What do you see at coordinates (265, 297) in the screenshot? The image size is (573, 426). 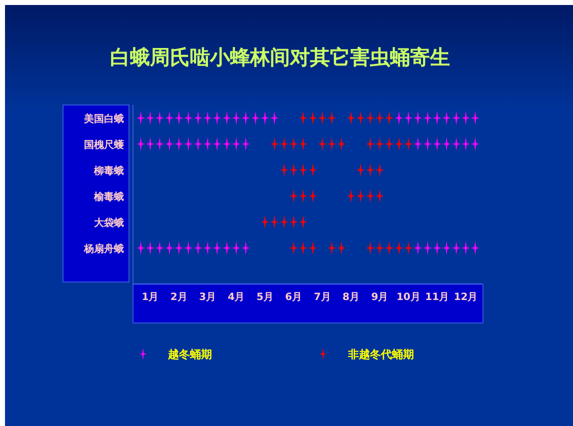 I see `x-tick-label: 5月` at bounding box center [265, 297].